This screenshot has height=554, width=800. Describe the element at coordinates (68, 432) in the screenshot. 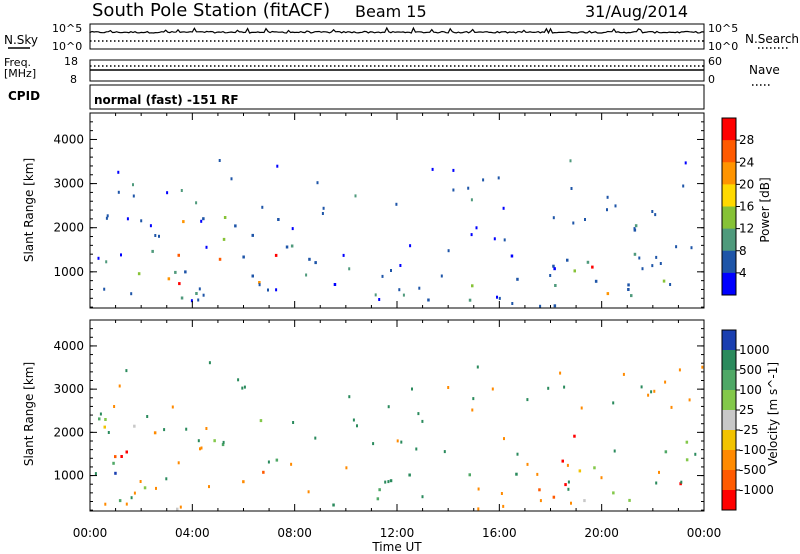

I see `y-tick-label: 2000` at that location.